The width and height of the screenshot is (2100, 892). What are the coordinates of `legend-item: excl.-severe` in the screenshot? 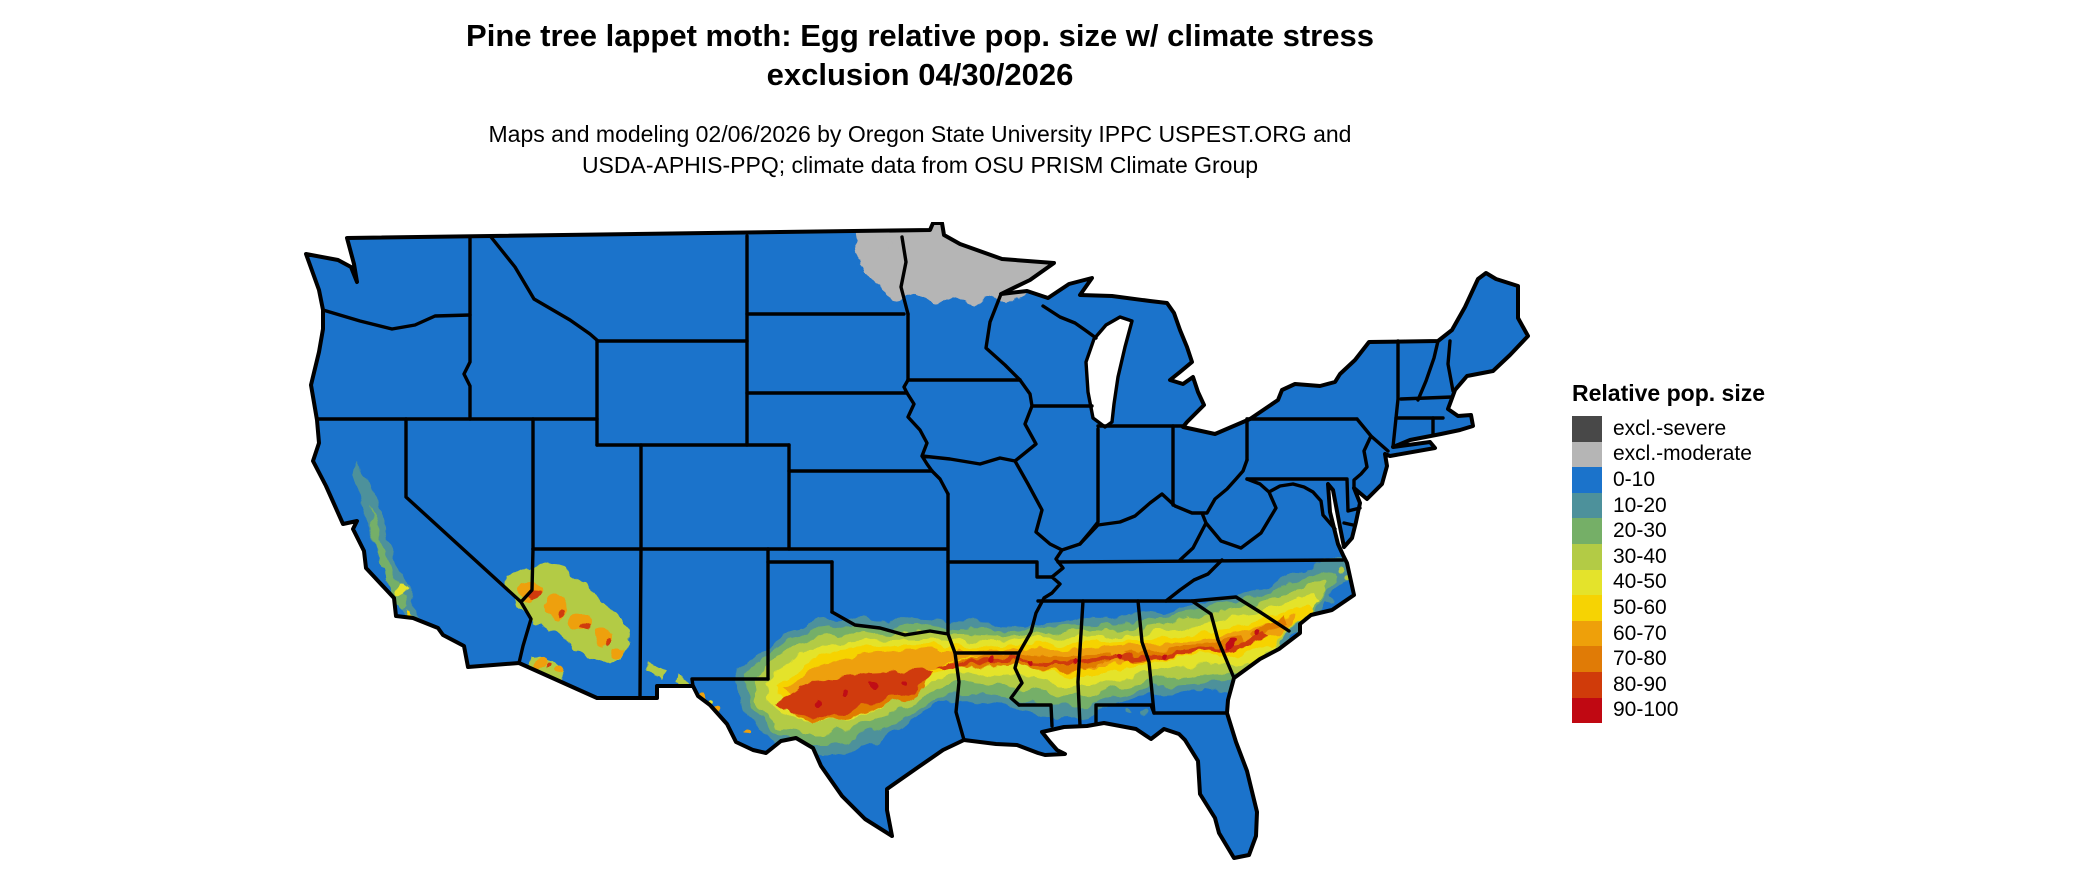 It's located at (1668, 429).